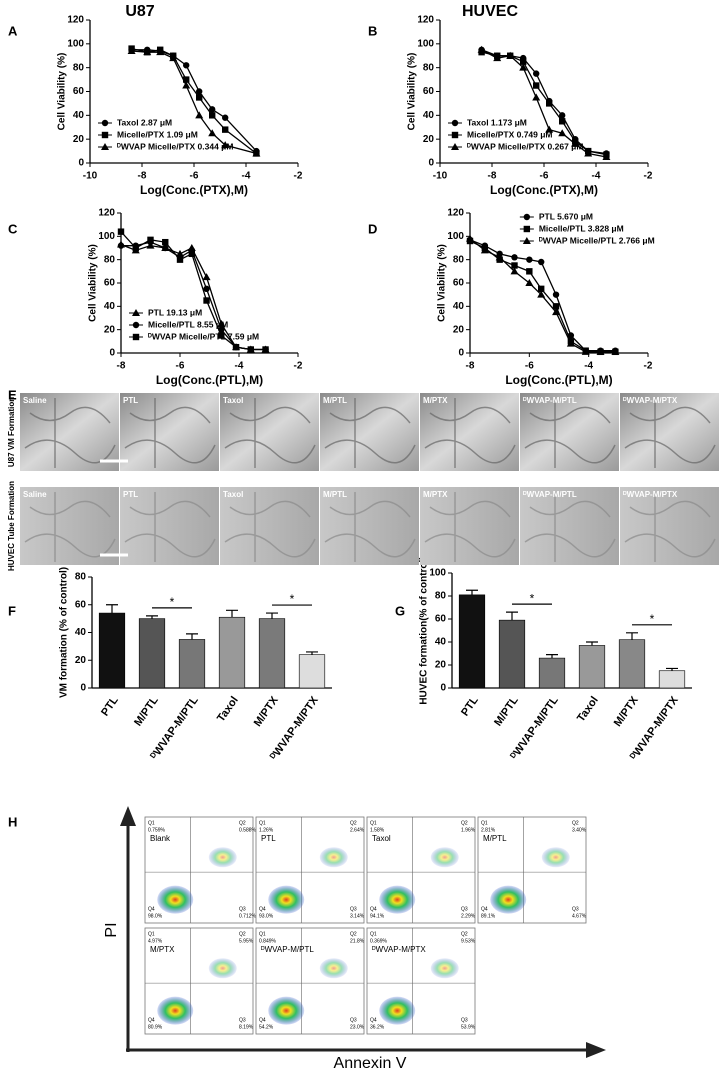  I want to click on micrograph-label: M/PTL, so click(335, 494).